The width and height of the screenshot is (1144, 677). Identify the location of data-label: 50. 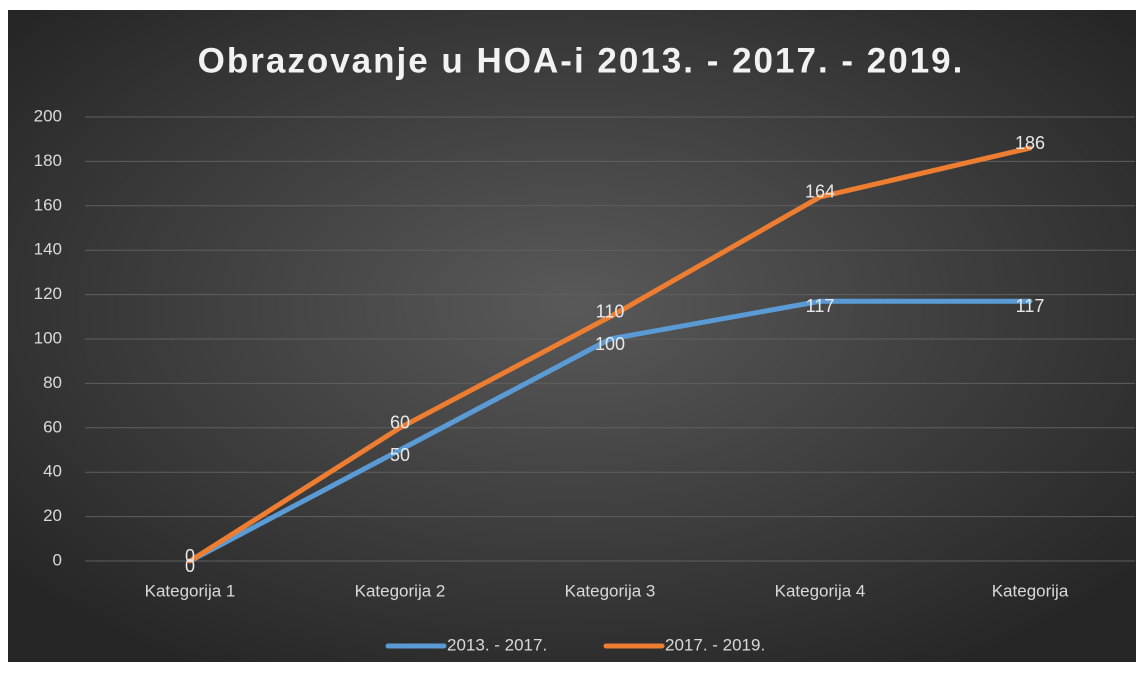
(400, 455).